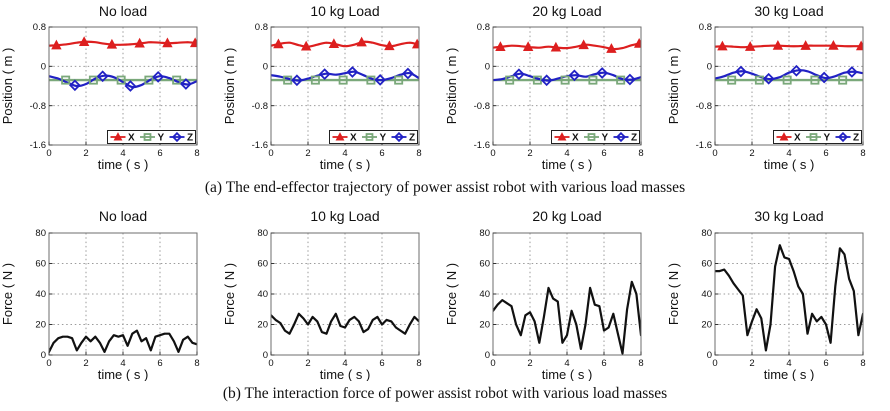 Image resolution: width=890 pixels, height=411 pixels. I want to click on y-tick-label: -1.6, so click(38, 145).